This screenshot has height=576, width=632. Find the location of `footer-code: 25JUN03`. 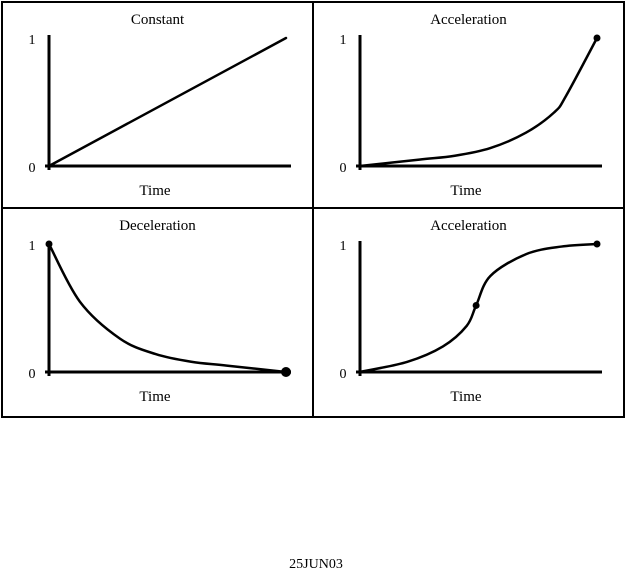

footer-code: 25JUN03 is located at coordinates (316, 564).